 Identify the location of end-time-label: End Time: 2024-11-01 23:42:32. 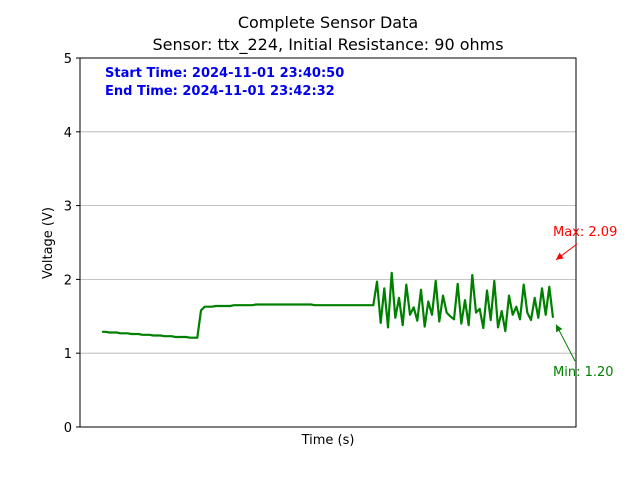
(220, 91).